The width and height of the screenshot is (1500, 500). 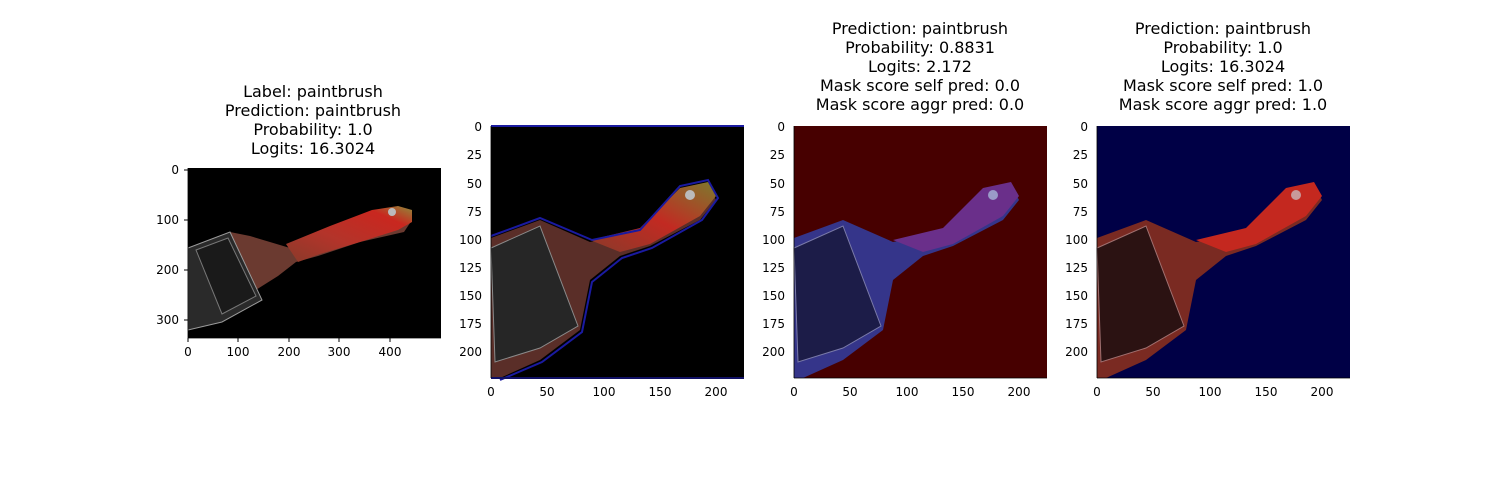 What do you see at coordinates (1076, 296) in the screenshot?
I see `panel-4-ytick: 150` at bounding box center [1076, 296].